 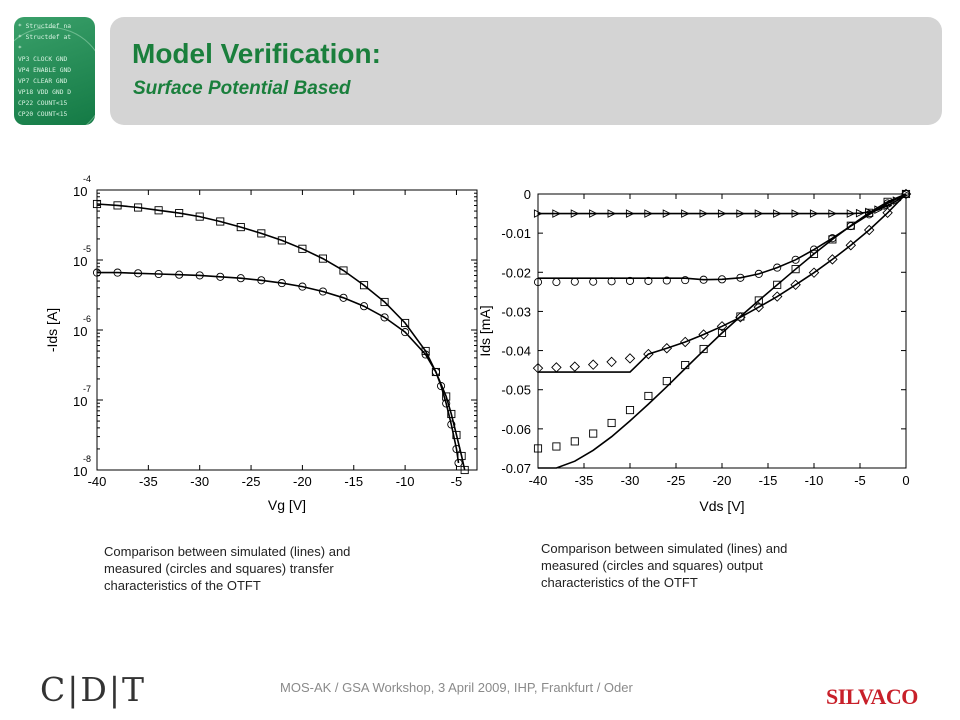 What do you see at coordinates (87, 389) in the screenshot?
I see `y-tick-exponent: -7` at bounding box center [87, 389].